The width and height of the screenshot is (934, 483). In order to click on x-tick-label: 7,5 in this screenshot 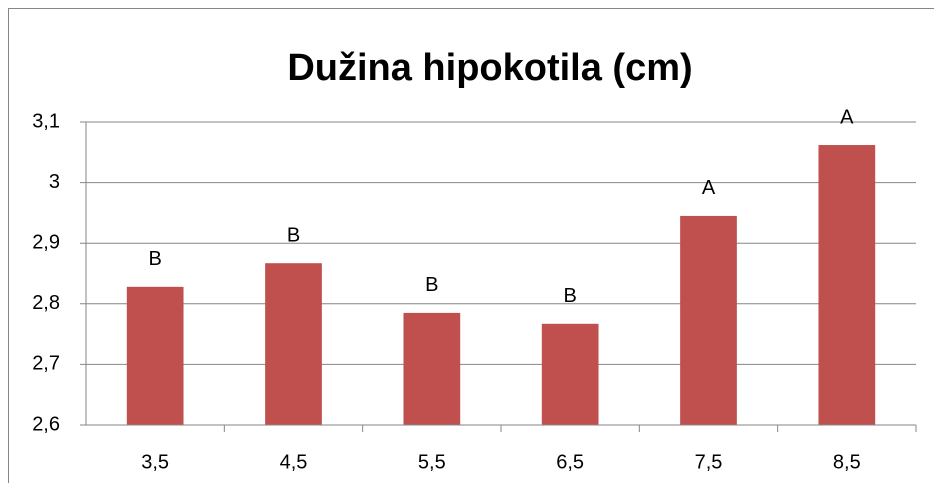, I will do `click(709, 462)`.